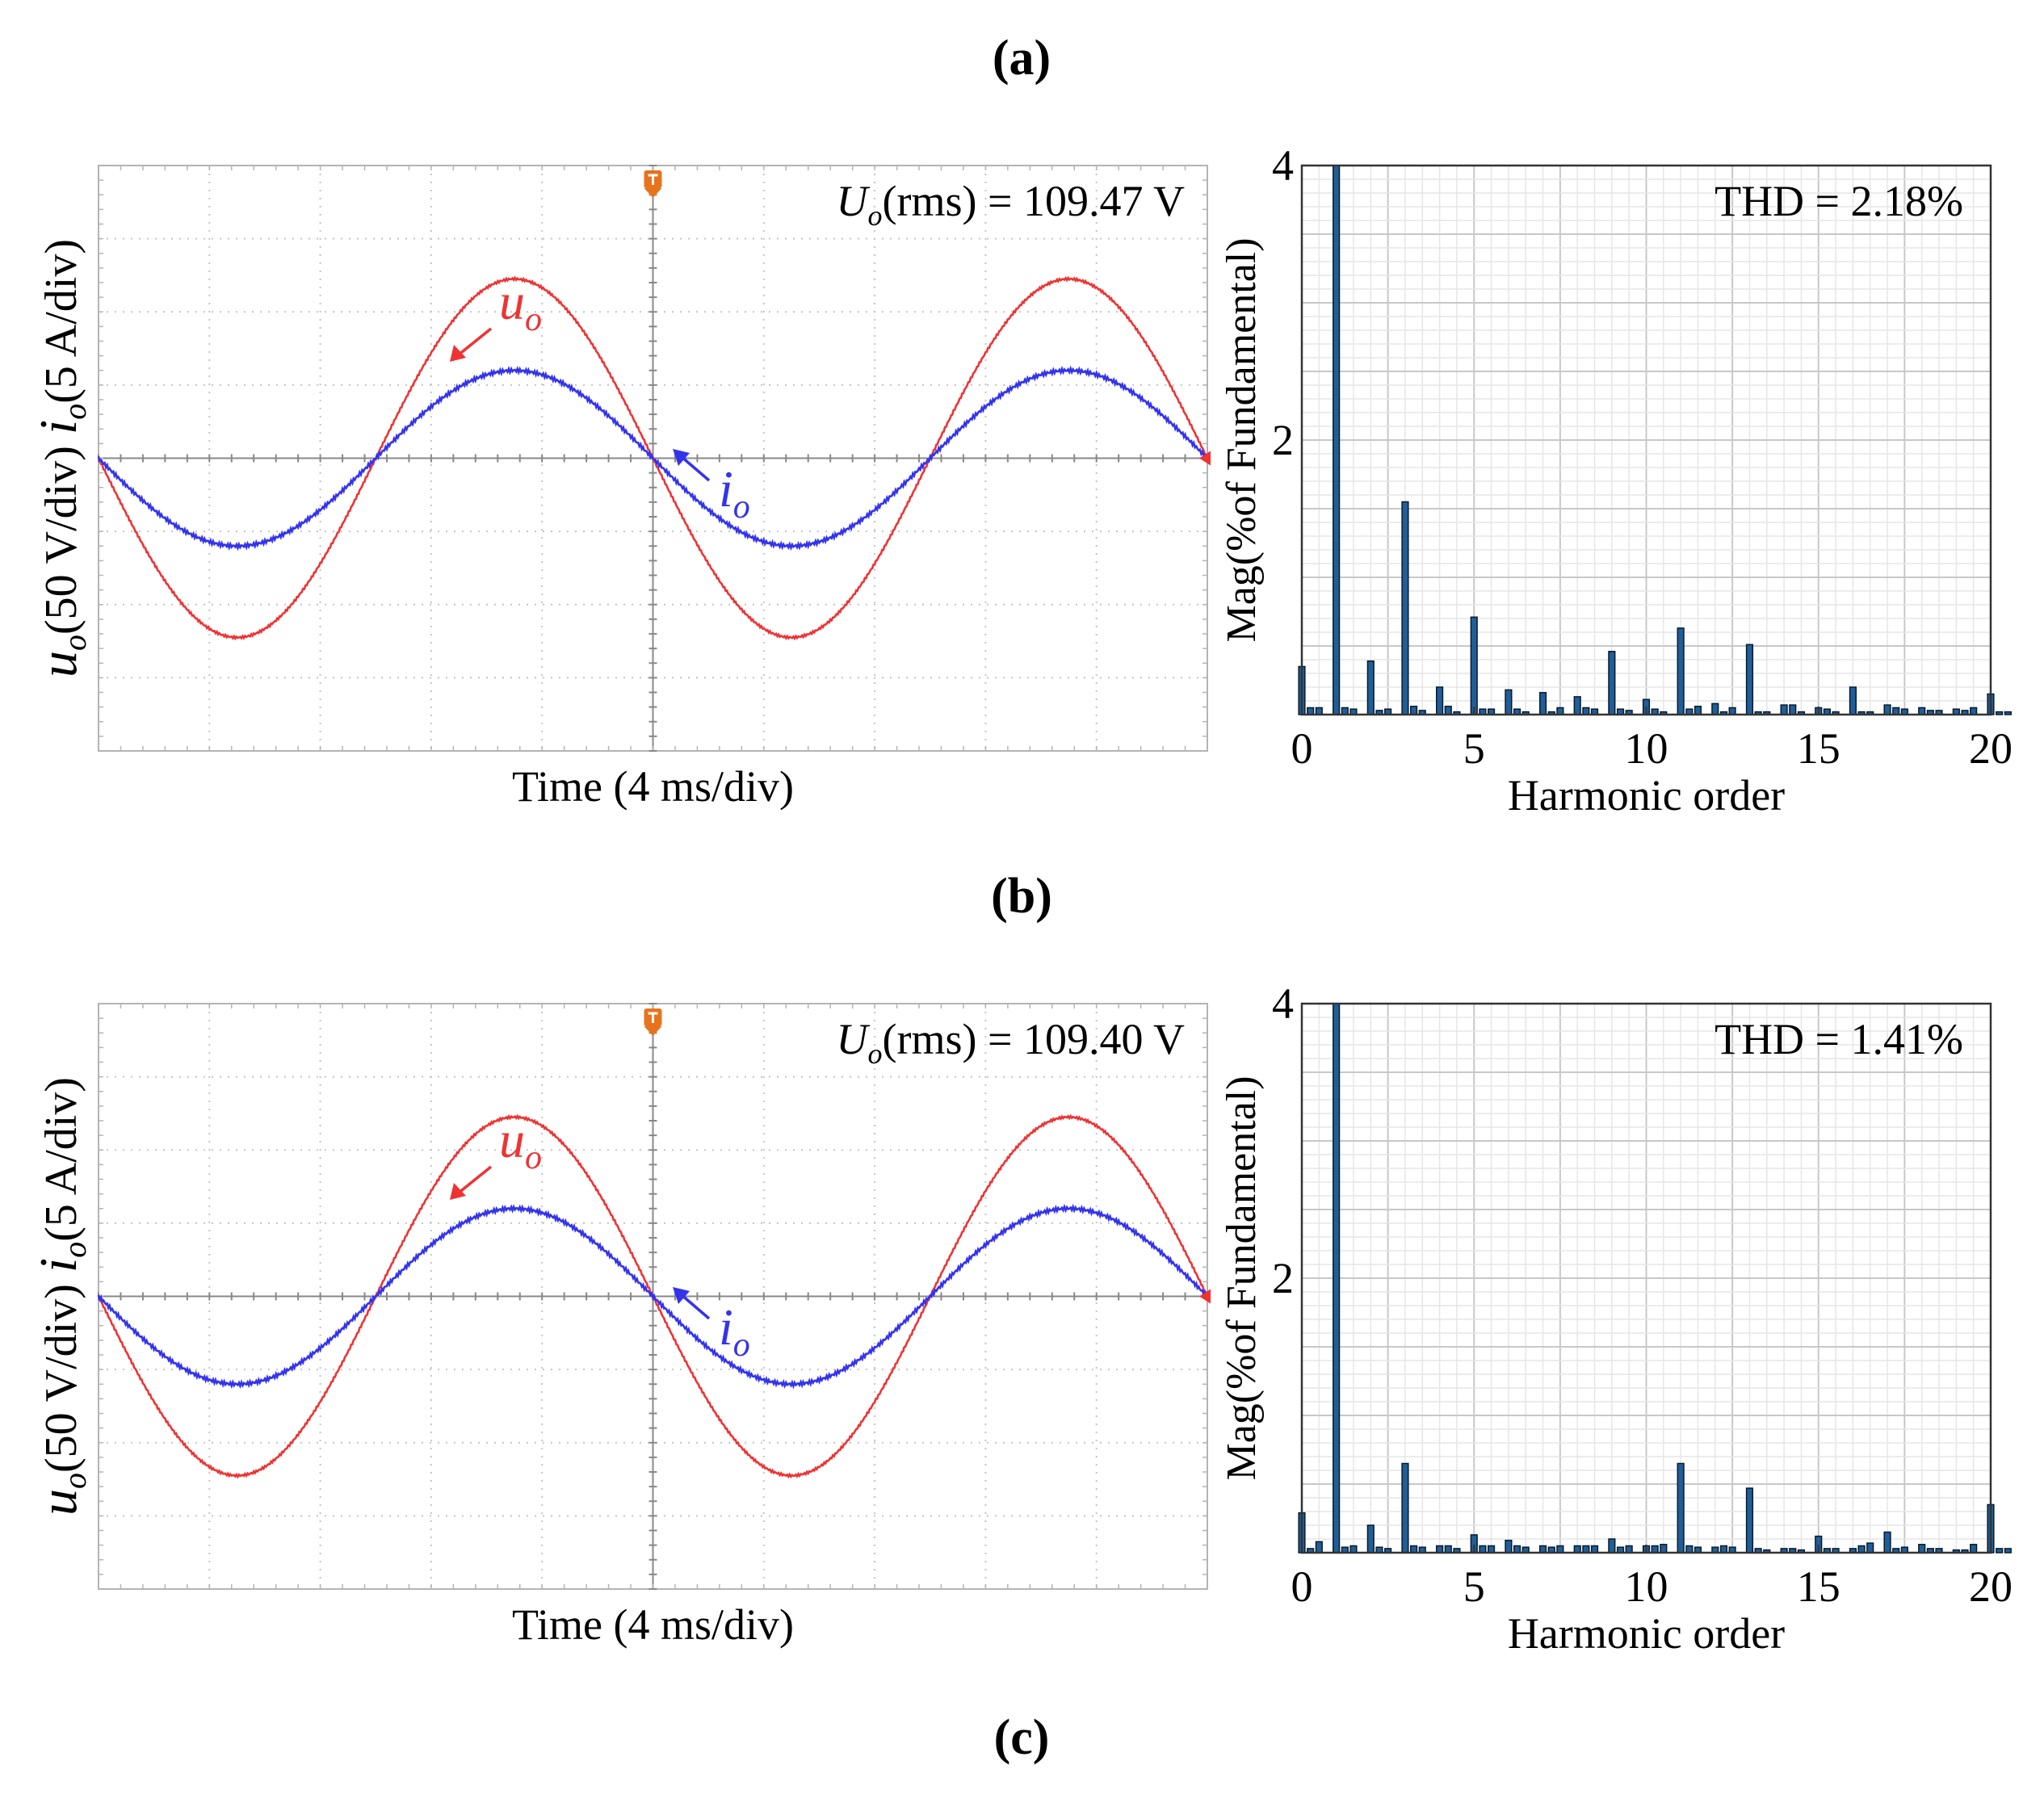 The height and width of the screenshot is (1803, 2044). What do you see at coordinates (61, 1296) in the screenshot?
I see `scope-ylabel: uo(50 V/div) io(5 A/div)` at bounding box center [61, 1296].